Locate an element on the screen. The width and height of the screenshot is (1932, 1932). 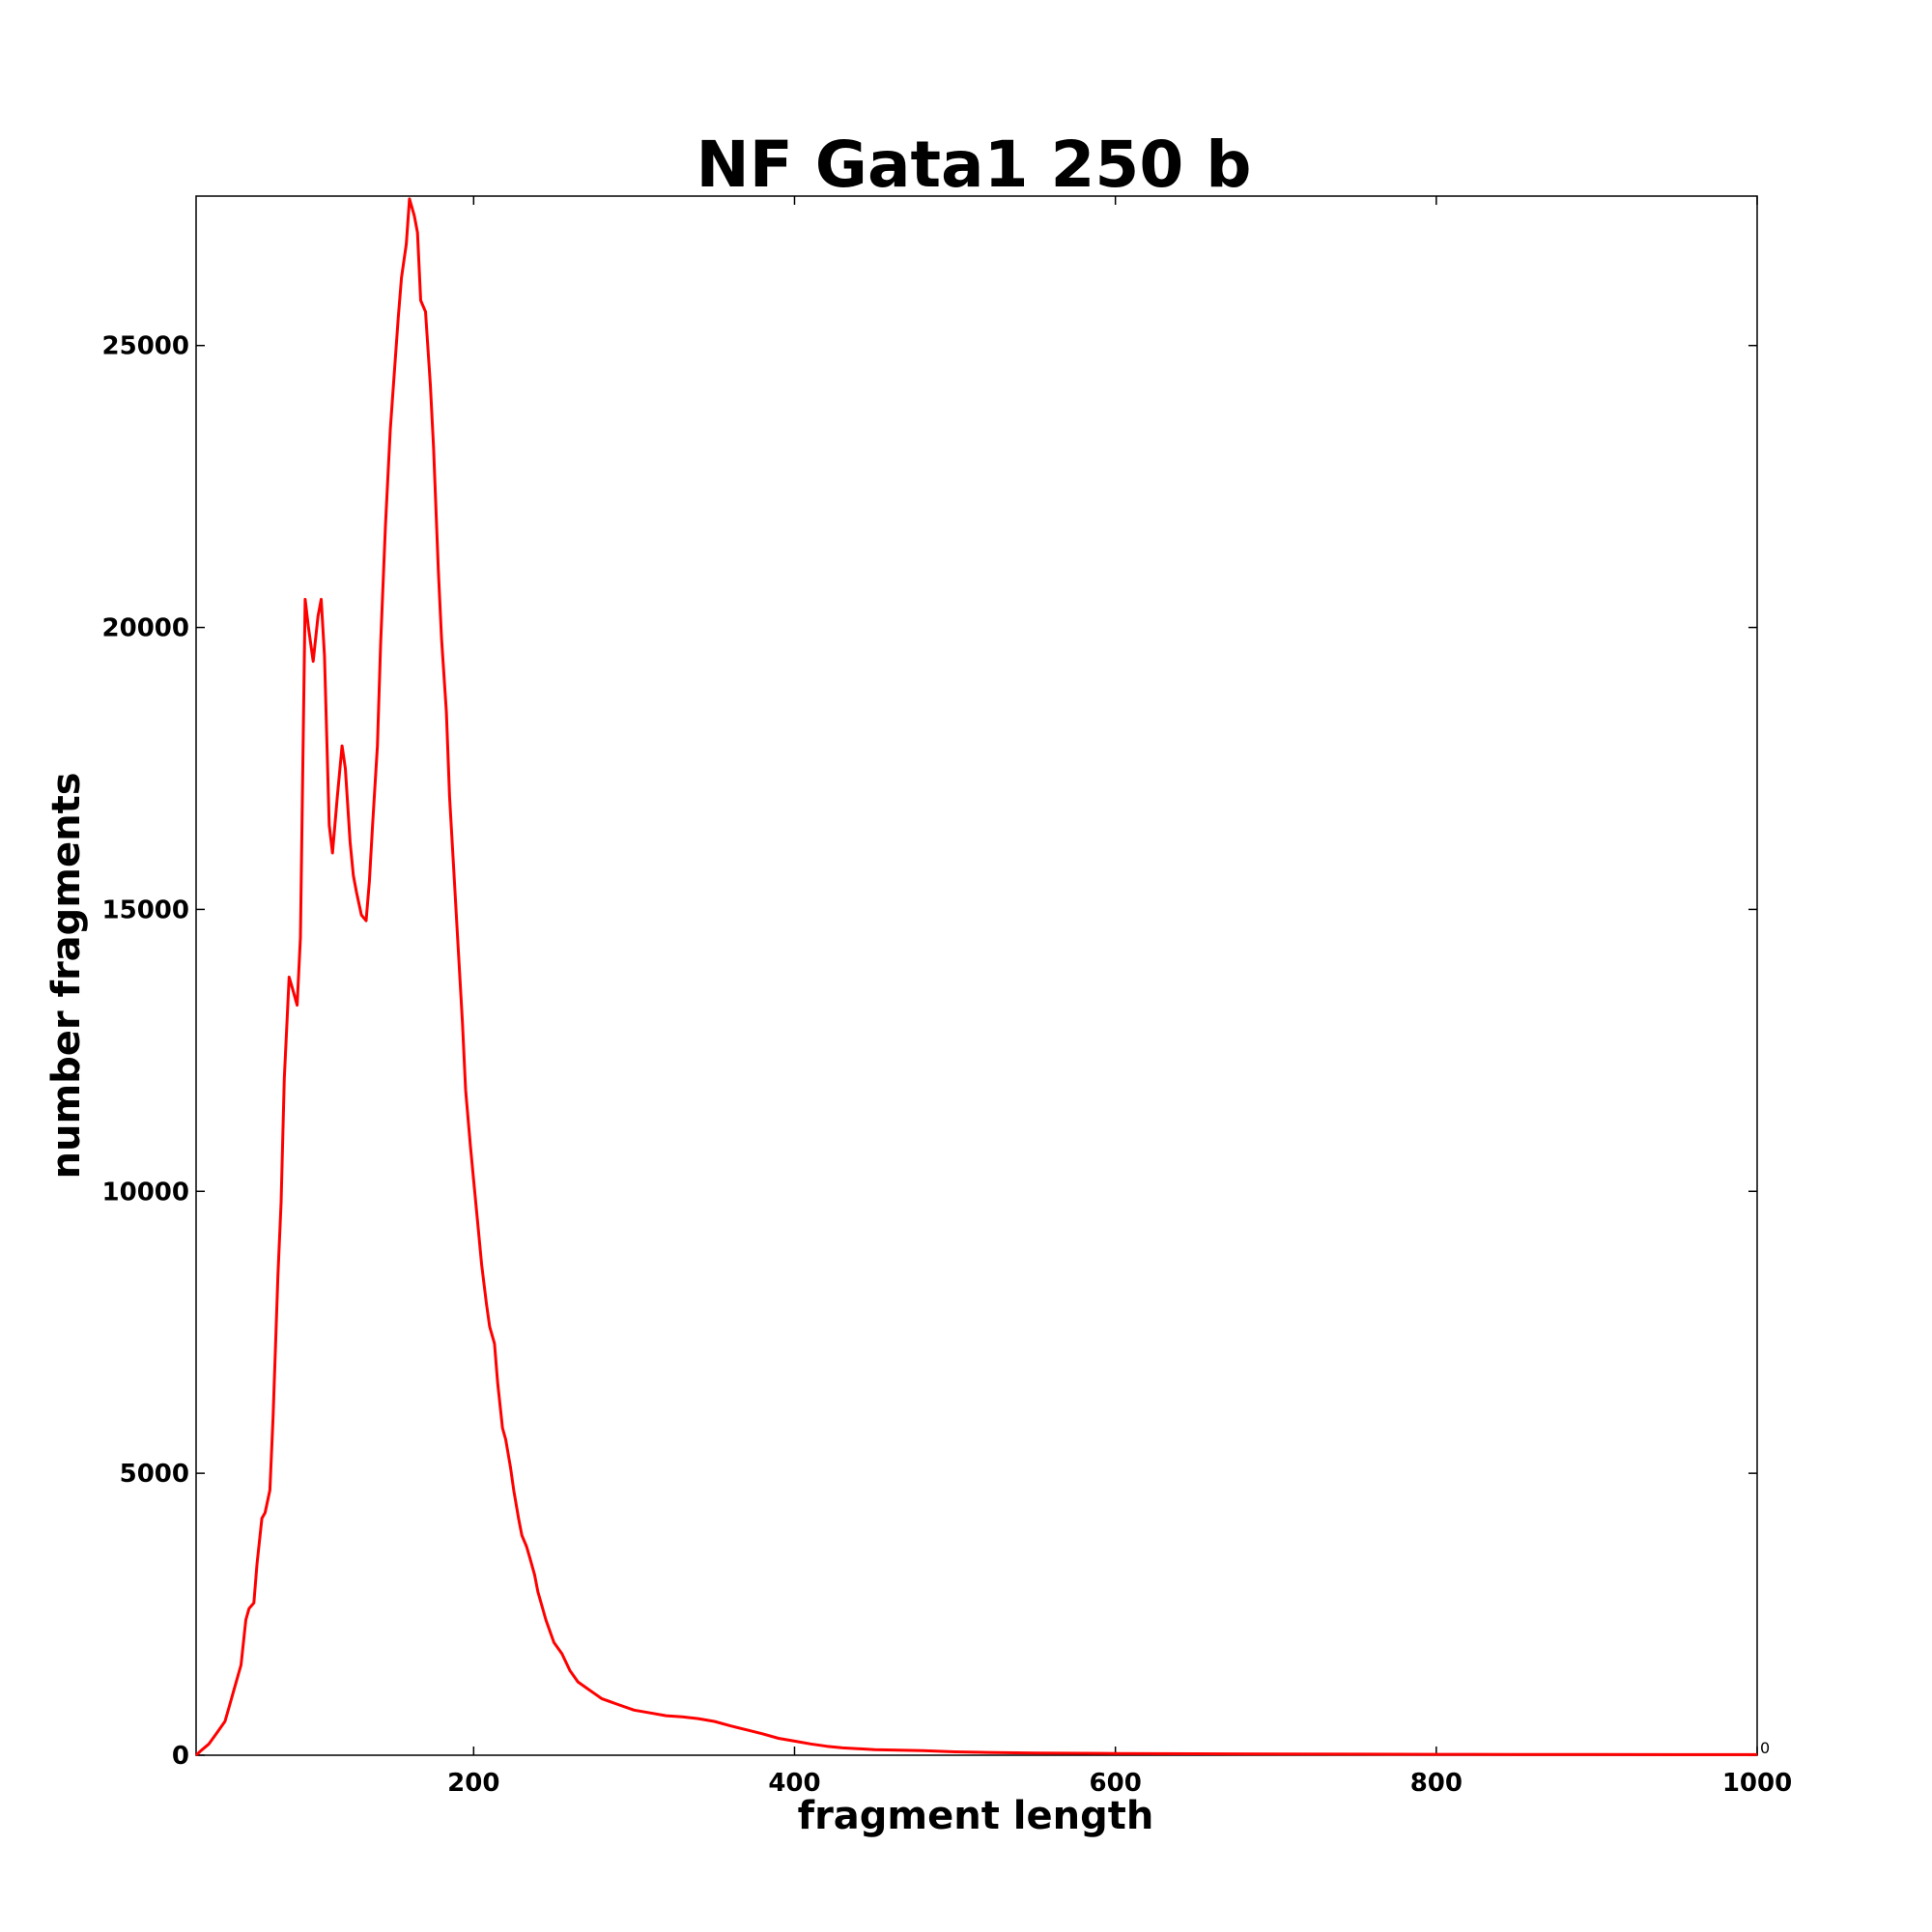
chart-title: NF Gata1 250 b is located at coordinates (974, 165).